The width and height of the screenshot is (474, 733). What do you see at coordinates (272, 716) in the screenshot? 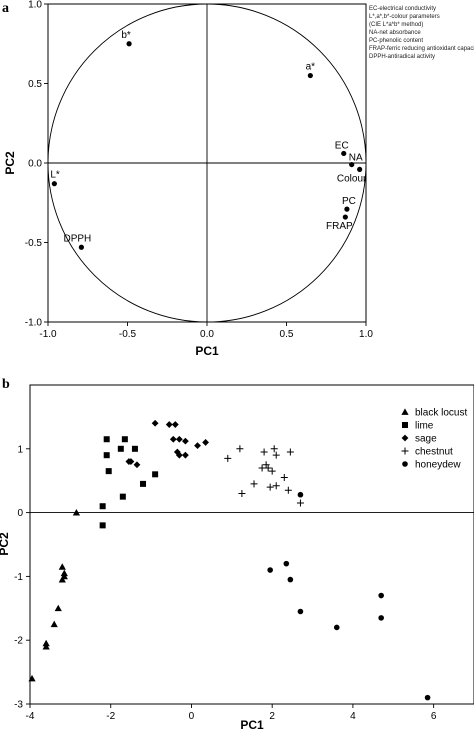
I see `x-tick-label: 2` at bounding box center [272, 716].